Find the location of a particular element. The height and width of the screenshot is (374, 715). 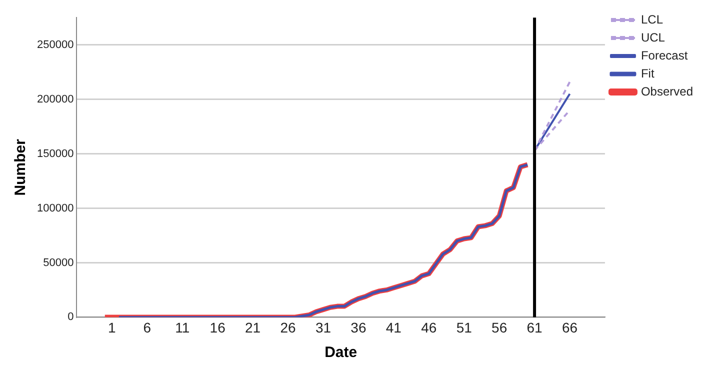

y-tick-label: 250000 is located at coordinates (55, 44).